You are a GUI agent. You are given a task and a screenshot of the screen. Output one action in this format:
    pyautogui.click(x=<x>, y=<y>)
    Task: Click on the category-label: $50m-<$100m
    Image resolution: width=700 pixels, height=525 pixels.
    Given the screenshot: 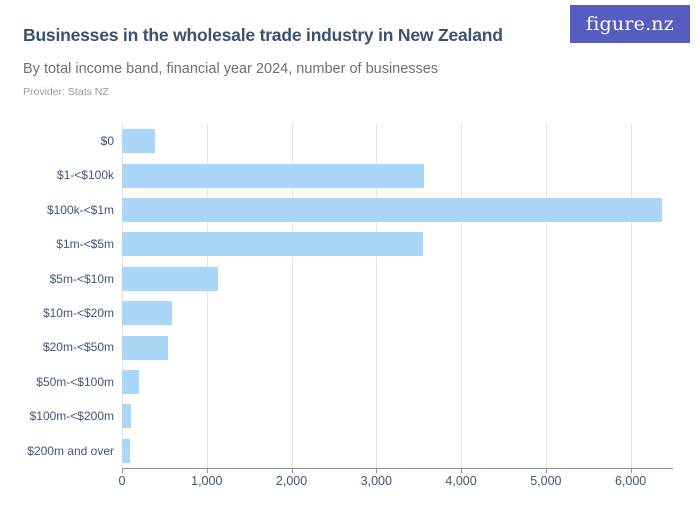 What is the action you would take?
    pyautogui.click(x=75, y=381)
    